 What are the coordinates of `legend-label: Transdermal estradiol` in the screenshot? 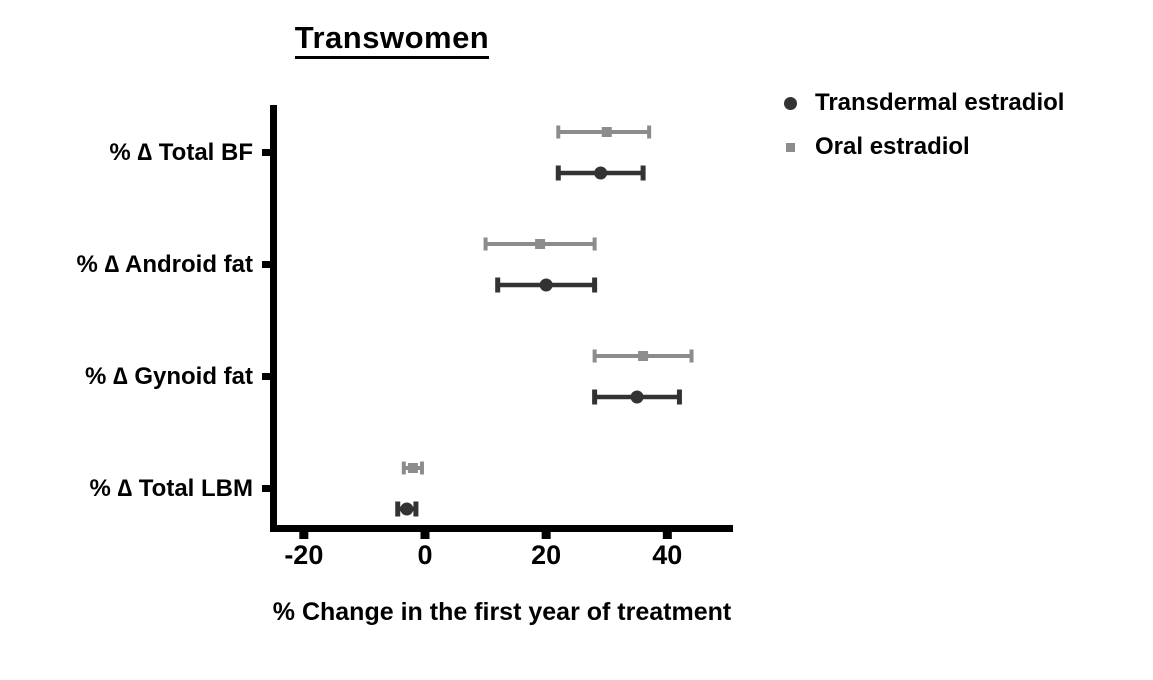 It's located at (940, 102).